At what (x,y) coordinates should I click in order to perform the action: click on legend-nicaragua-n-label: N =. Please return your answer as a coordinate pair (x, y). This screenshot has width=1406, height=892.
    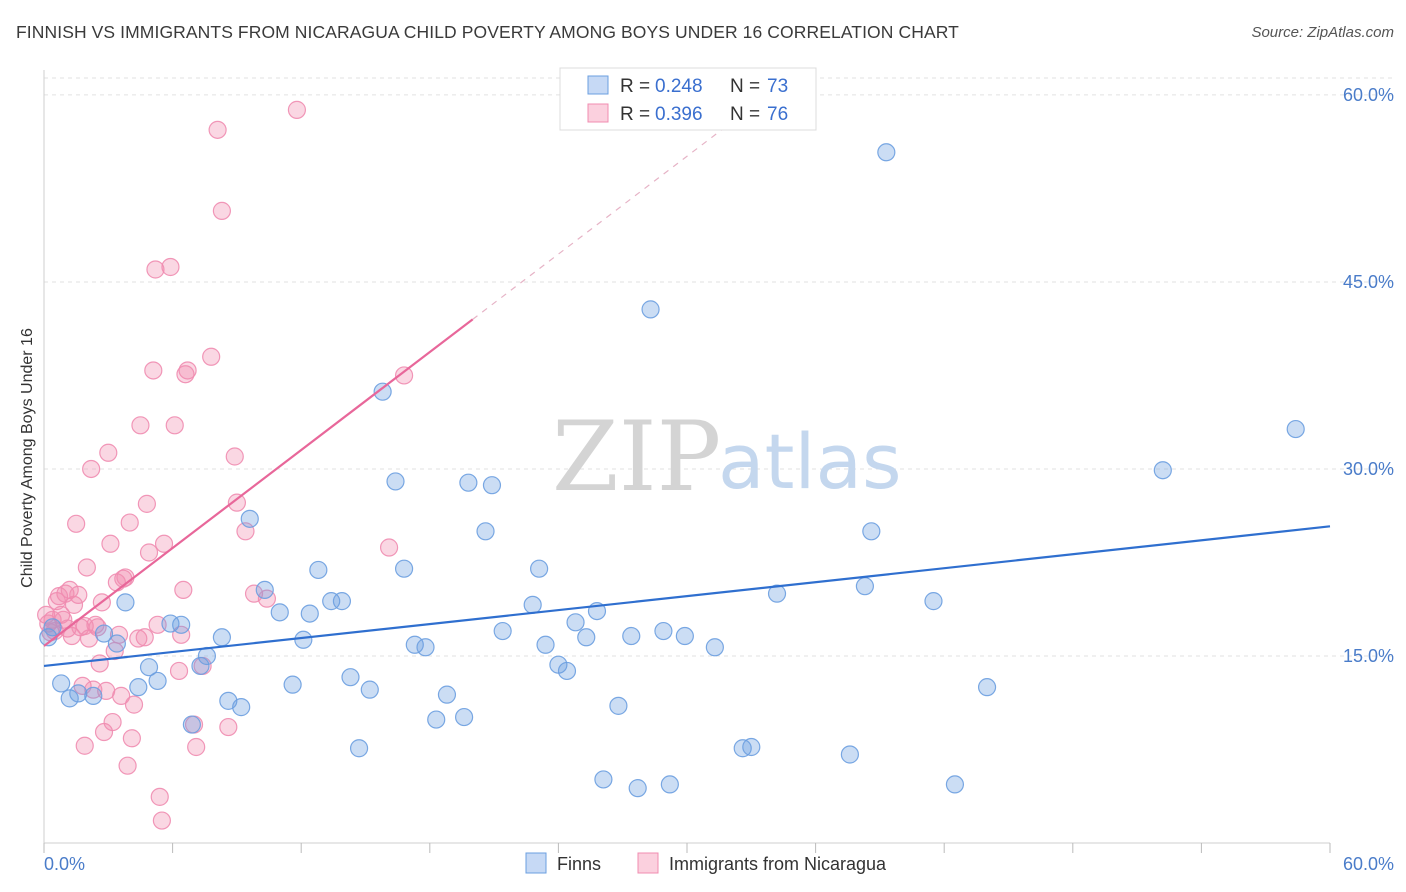
    Looking at the image, I should click on (745, 114).